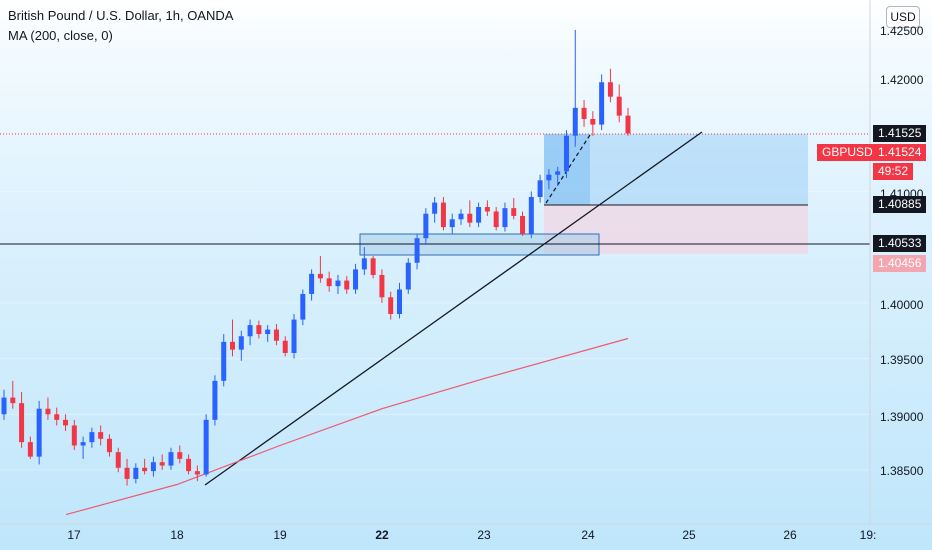 Image resolution: width=932 pixels, height=550 pixels. I want to click on level-tag: 1.40456, so click(900, 263).